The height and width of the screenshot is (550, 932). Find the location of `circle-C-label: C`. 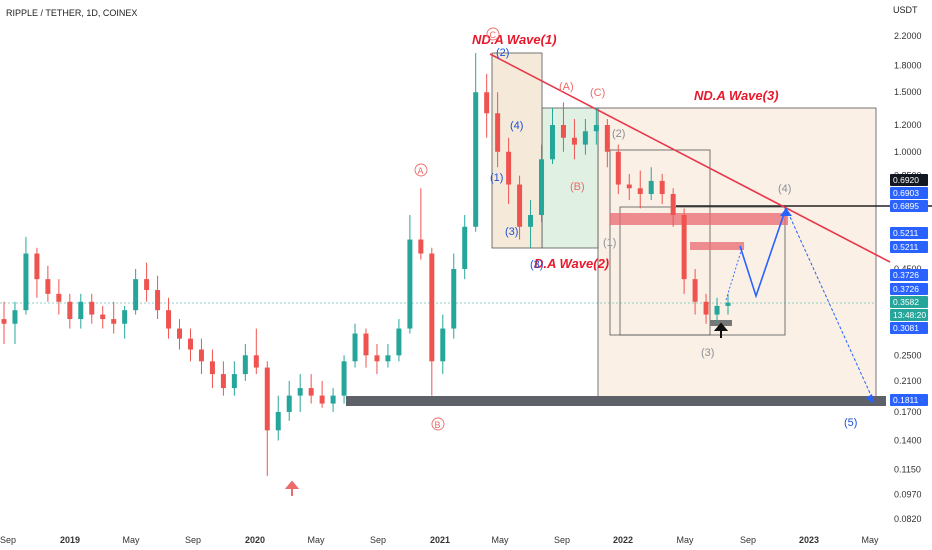

circle-C-label: C is located at coordinates (493, 35).